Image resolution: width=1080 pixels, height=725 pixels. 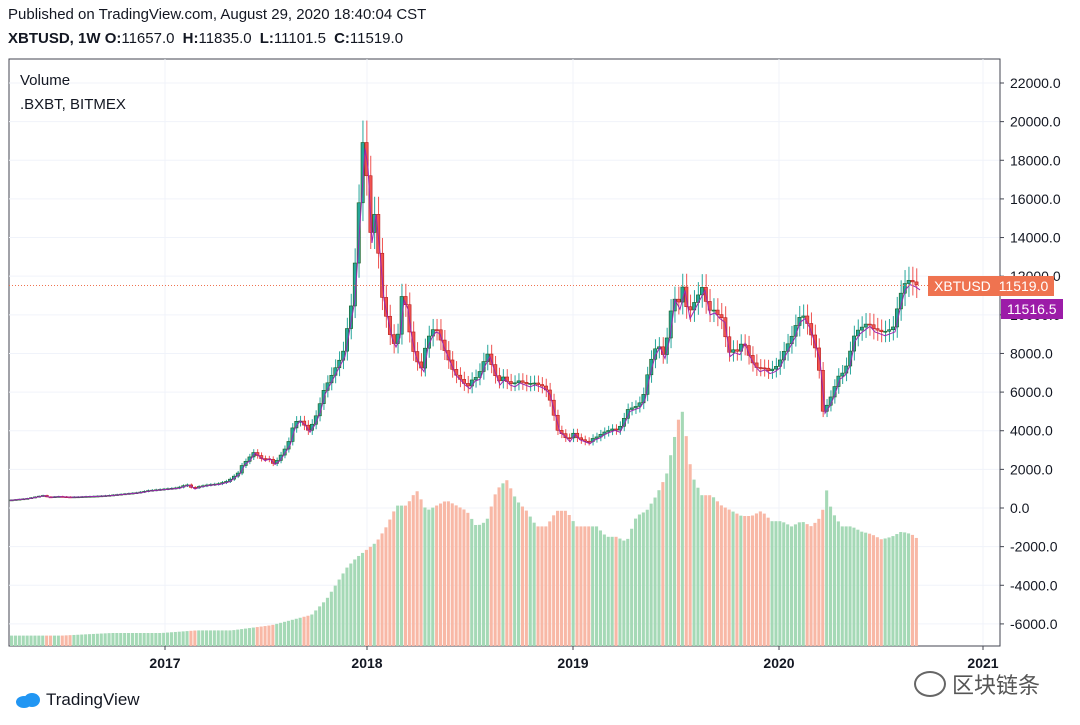 What do you see at coordinates (1035, 122) in the screenshot?
I see `y-tick-label: 20000.0` at bounding box center [1035, 122].